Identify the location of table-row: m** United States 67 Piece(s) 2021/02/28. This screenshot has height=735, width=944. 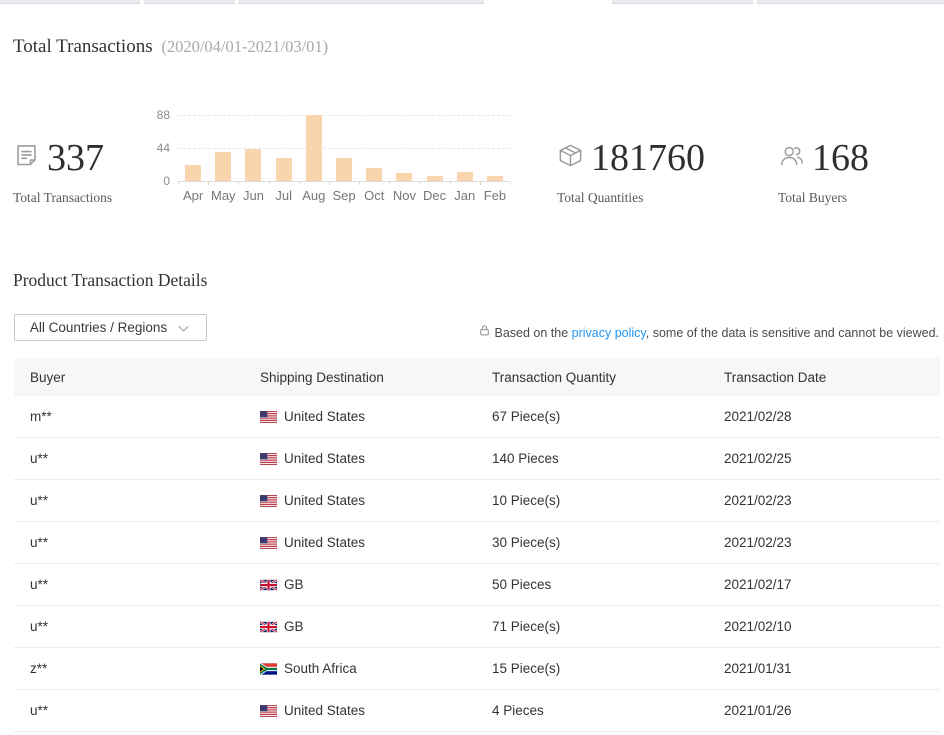
(477, 417).